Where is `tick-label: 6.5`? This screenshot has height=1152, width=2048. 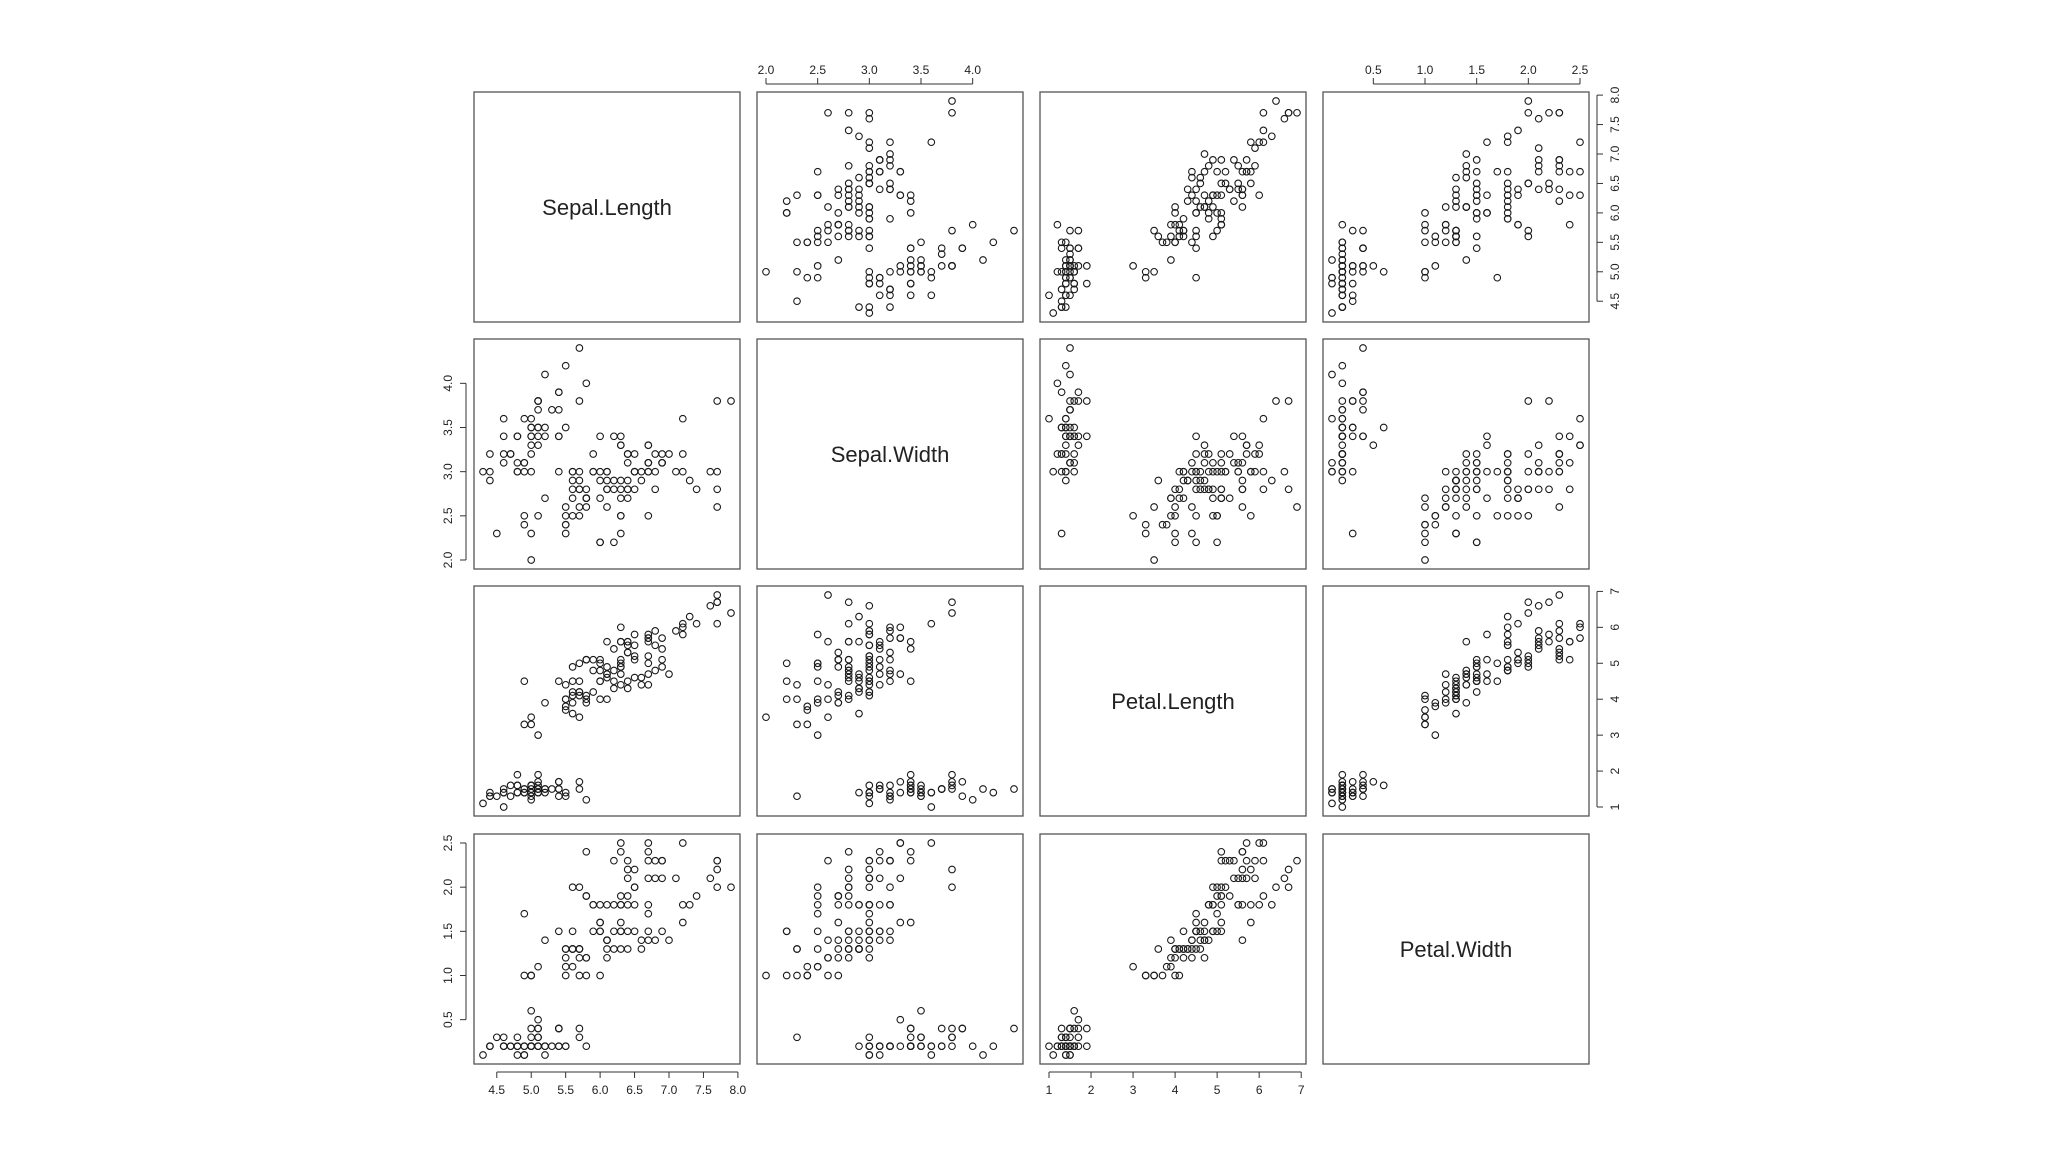
tick-label: 6.5 is located at coordinates (1615, 183).